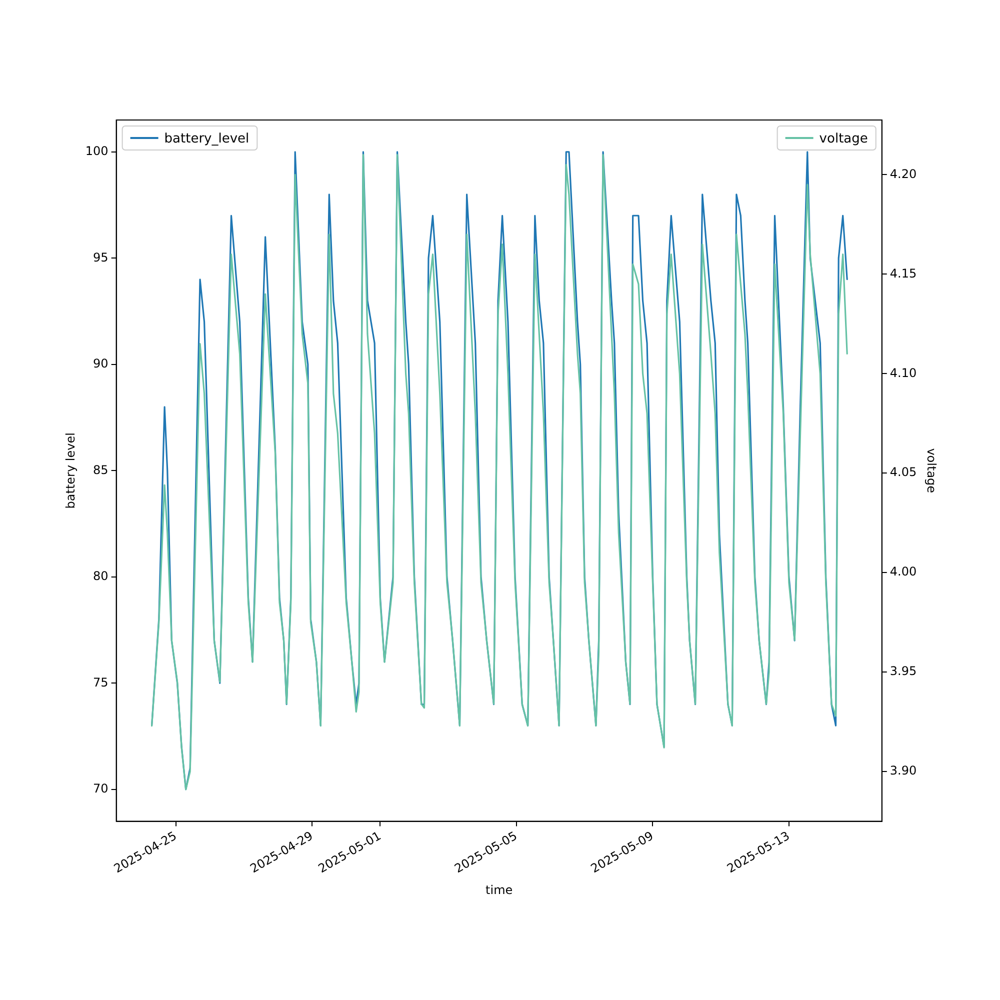  Describe the element at coordinates (903, 571) in the screenshot. I see `y2-tick-label: 4.00` at that location.